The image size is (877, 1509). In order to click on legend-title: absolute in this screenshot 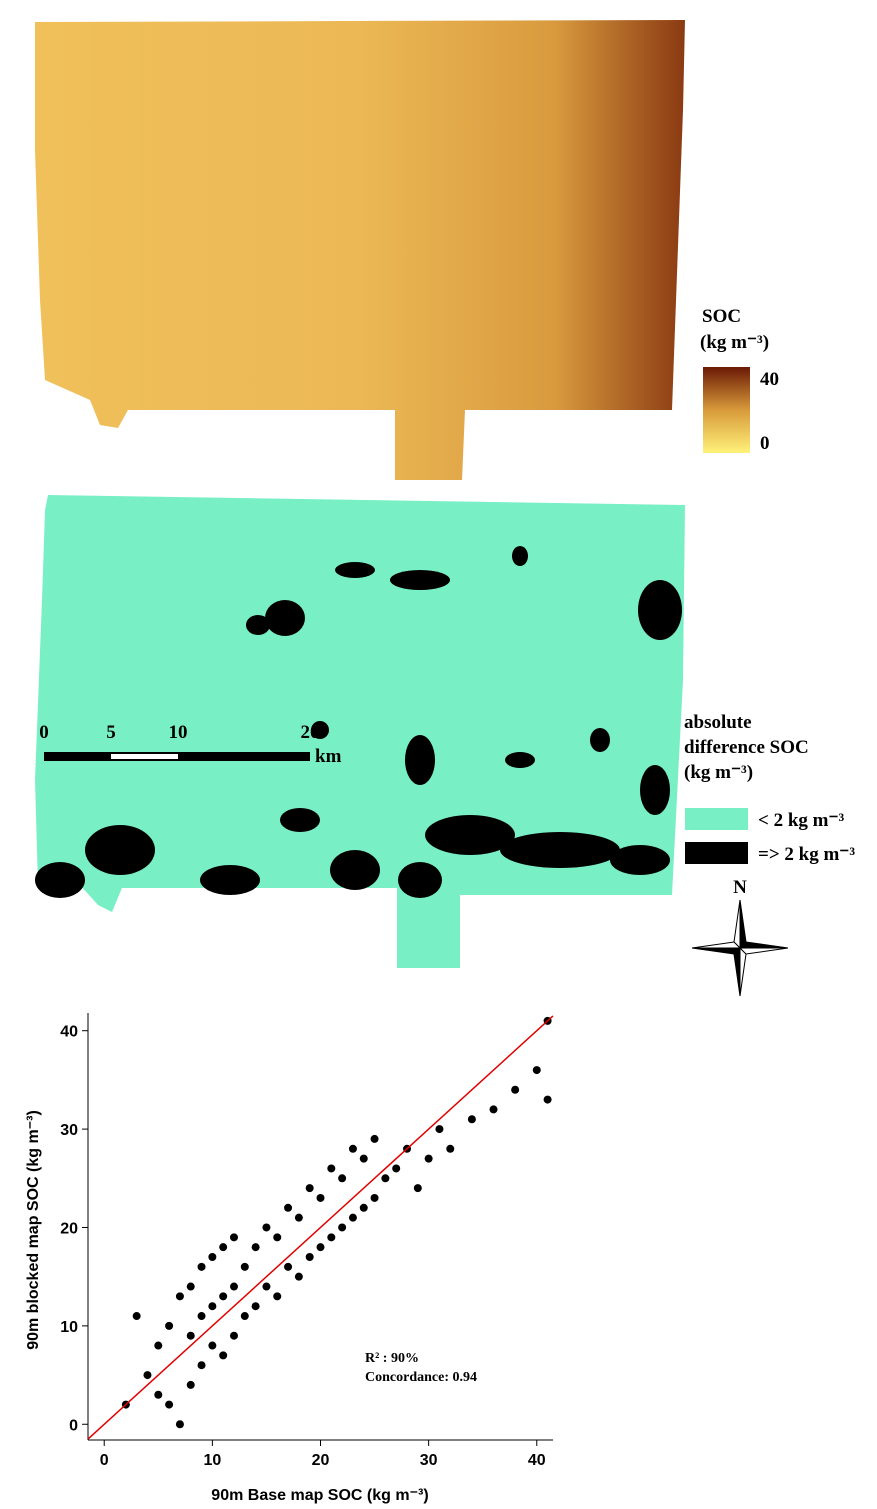, I will do `click(718, 722)`.